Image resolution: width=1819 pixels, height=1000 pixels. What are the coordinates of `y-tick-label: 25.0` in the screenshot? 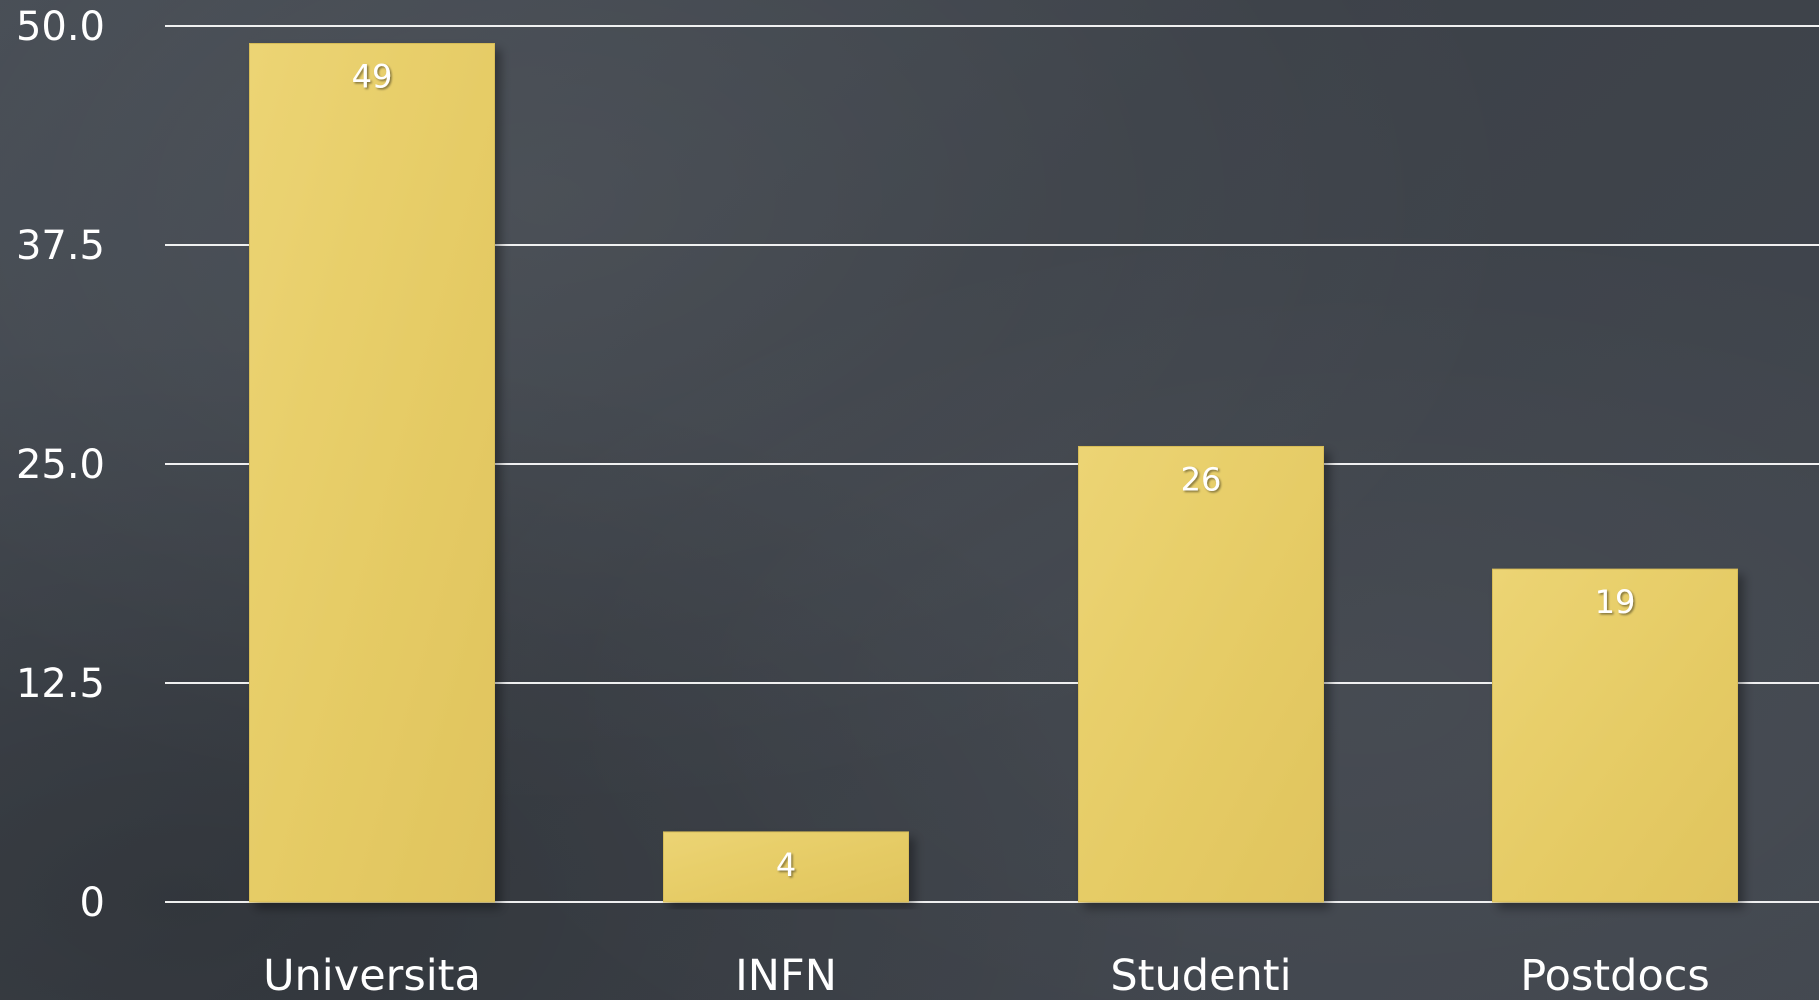 It's located at (60, 465).